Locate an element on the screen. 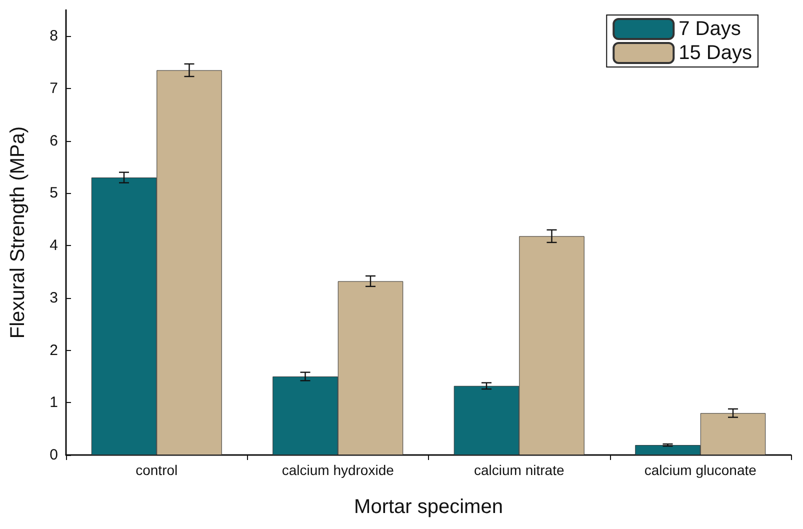  y-tick-label: 7 is located at coordinates (54, 89).